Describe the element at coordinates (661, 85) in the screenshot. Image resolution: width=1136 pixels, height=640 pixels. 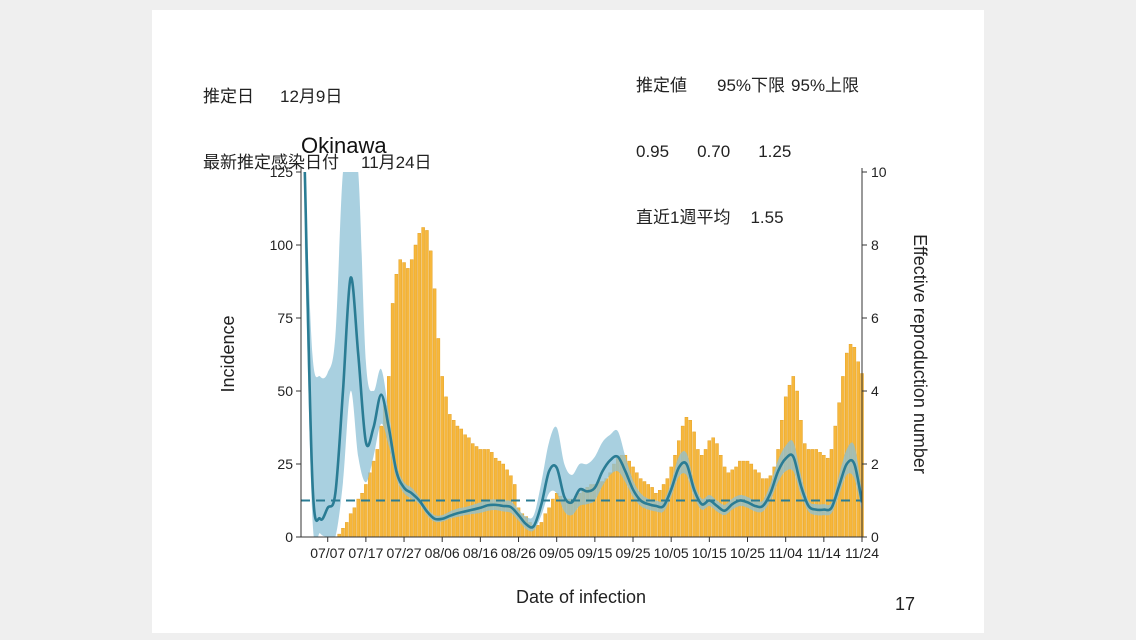
I see `estimate-header: 推定値` at that location.